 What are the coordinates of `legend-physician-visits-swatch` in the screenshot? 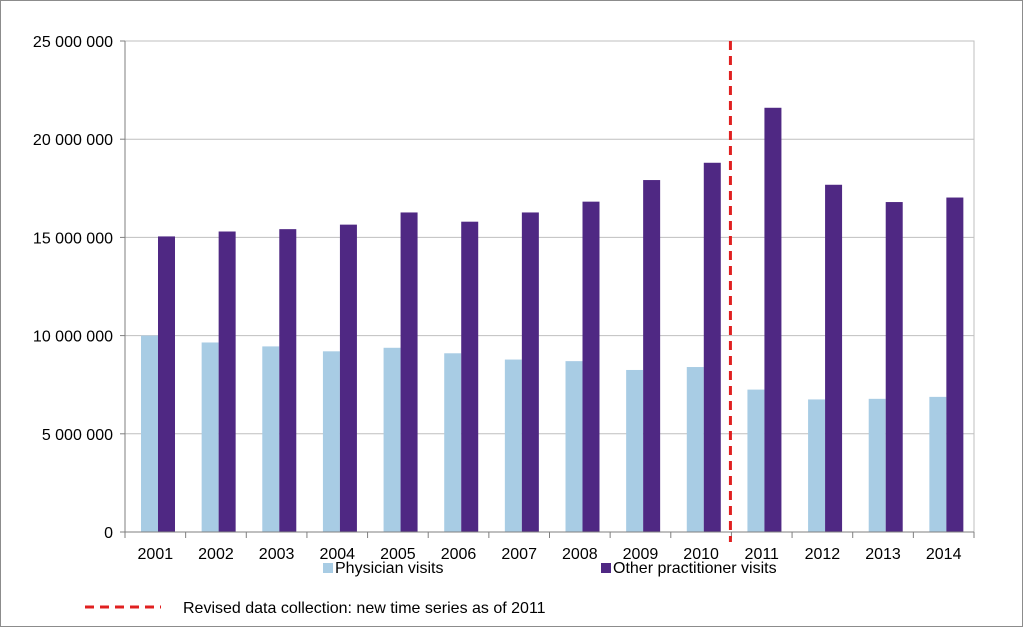 It's located at (328, 568).